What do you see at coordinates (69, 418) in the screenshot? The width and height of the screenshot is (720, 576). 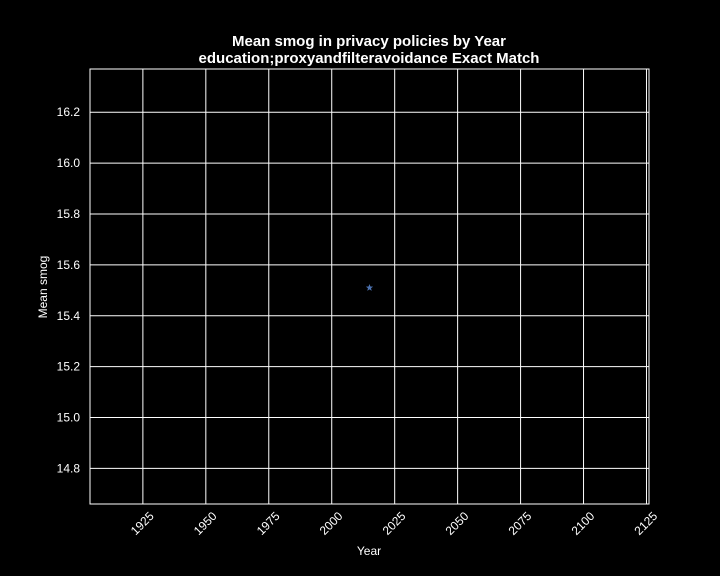 I see `y-tick-label: 15.0` at bounding box center [69, 418].